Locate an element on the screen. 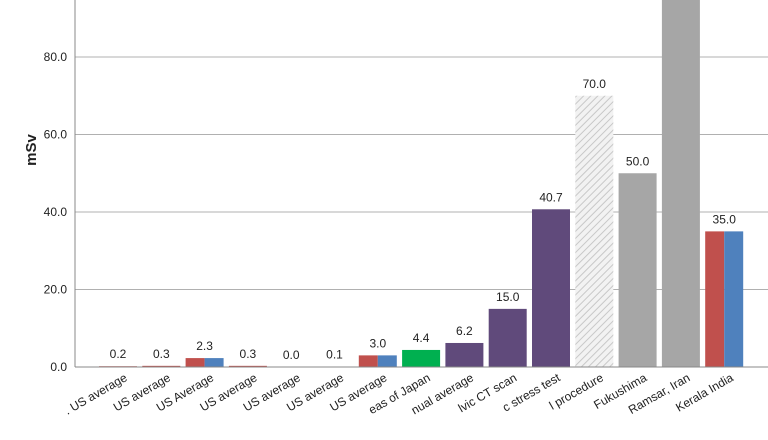  y-tick-label: 20.0 is located at coordinates (56, 290).